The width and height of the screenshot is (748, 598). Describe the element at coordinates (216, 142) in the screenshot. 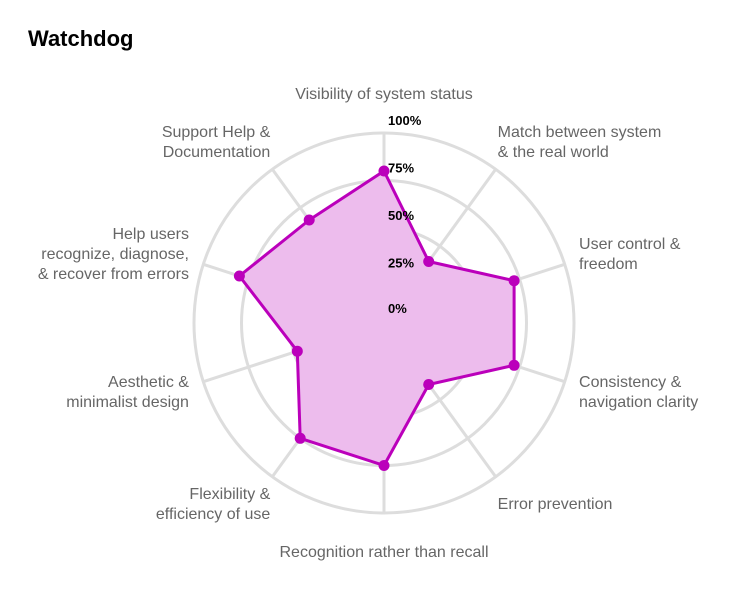

I see `axis-label-10: Support Help & Documentation` at that location.